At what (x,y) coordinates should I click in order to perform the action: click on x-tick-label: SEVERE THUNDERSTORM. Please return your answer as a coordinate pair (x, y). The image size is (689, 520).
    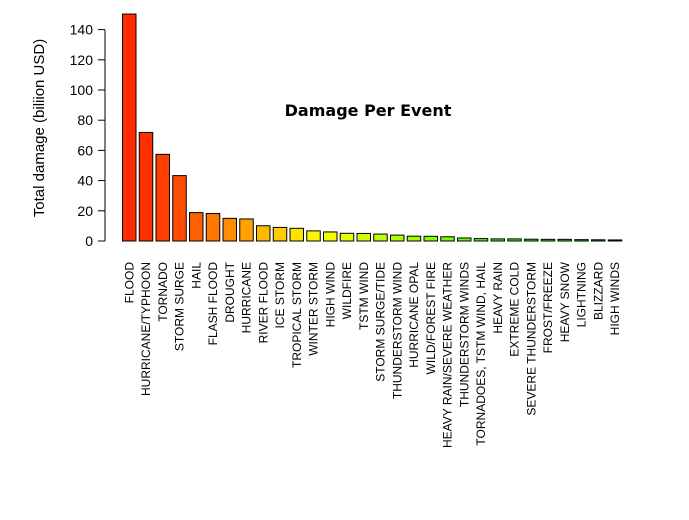
    Looking at the image, I should click on (531, 339).